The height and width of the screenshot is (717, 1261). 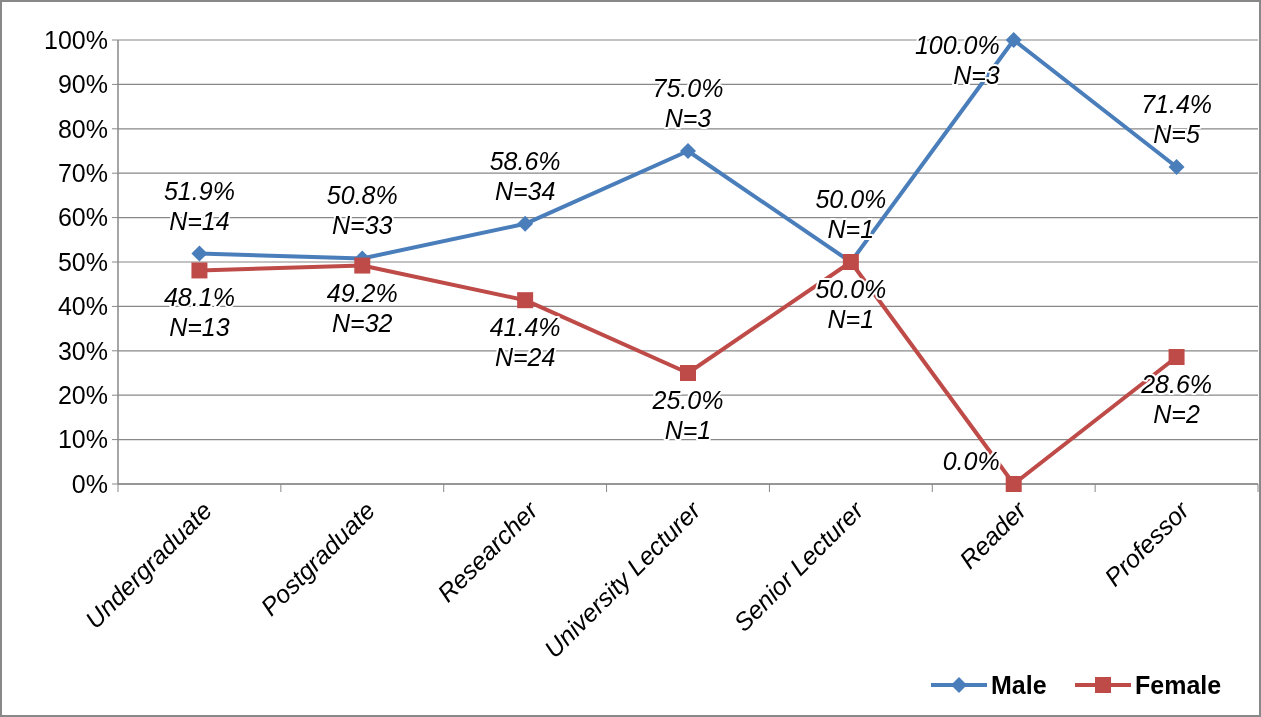 I want to click on data-label: 75.0% N=3, so click(x=688, y=103).